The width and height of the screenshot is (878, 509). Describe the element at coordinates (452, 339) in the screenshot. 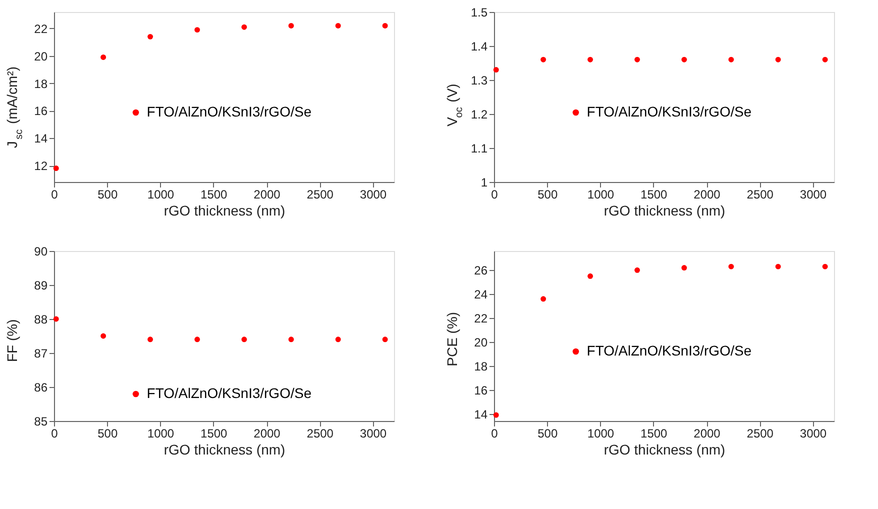

I see `y-axis-title: PCE (%)` at that location.